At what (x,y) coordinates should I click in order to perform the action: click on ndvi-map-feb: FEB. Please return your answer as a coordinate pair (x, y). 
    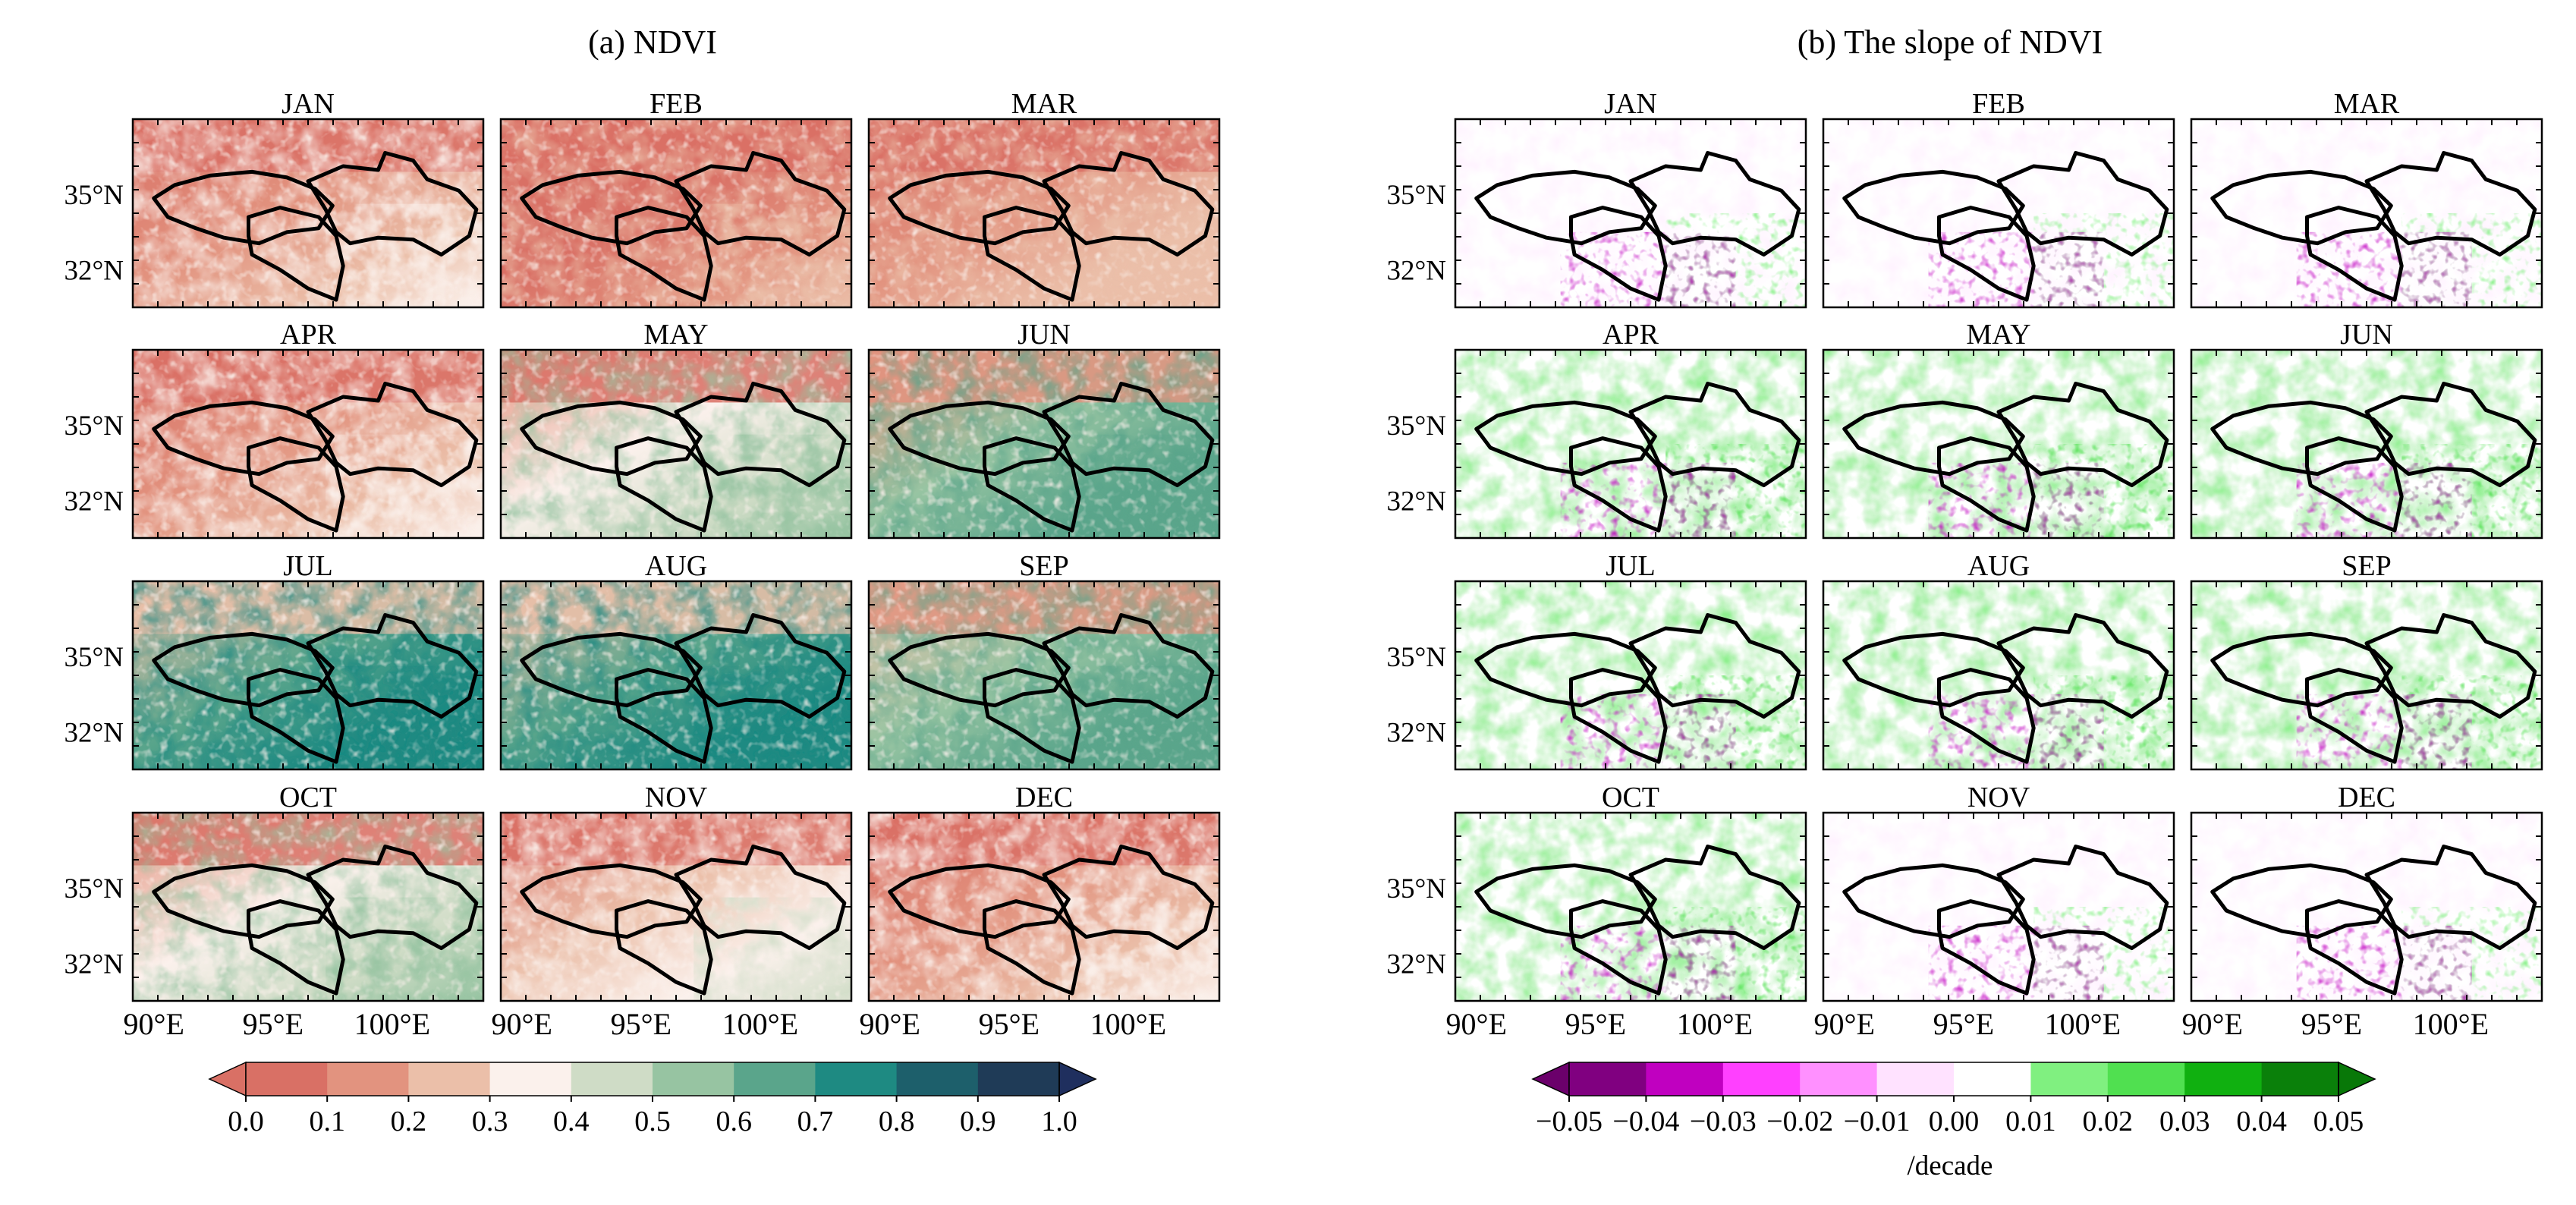
    Looking at the image, I should click on (676, 199).